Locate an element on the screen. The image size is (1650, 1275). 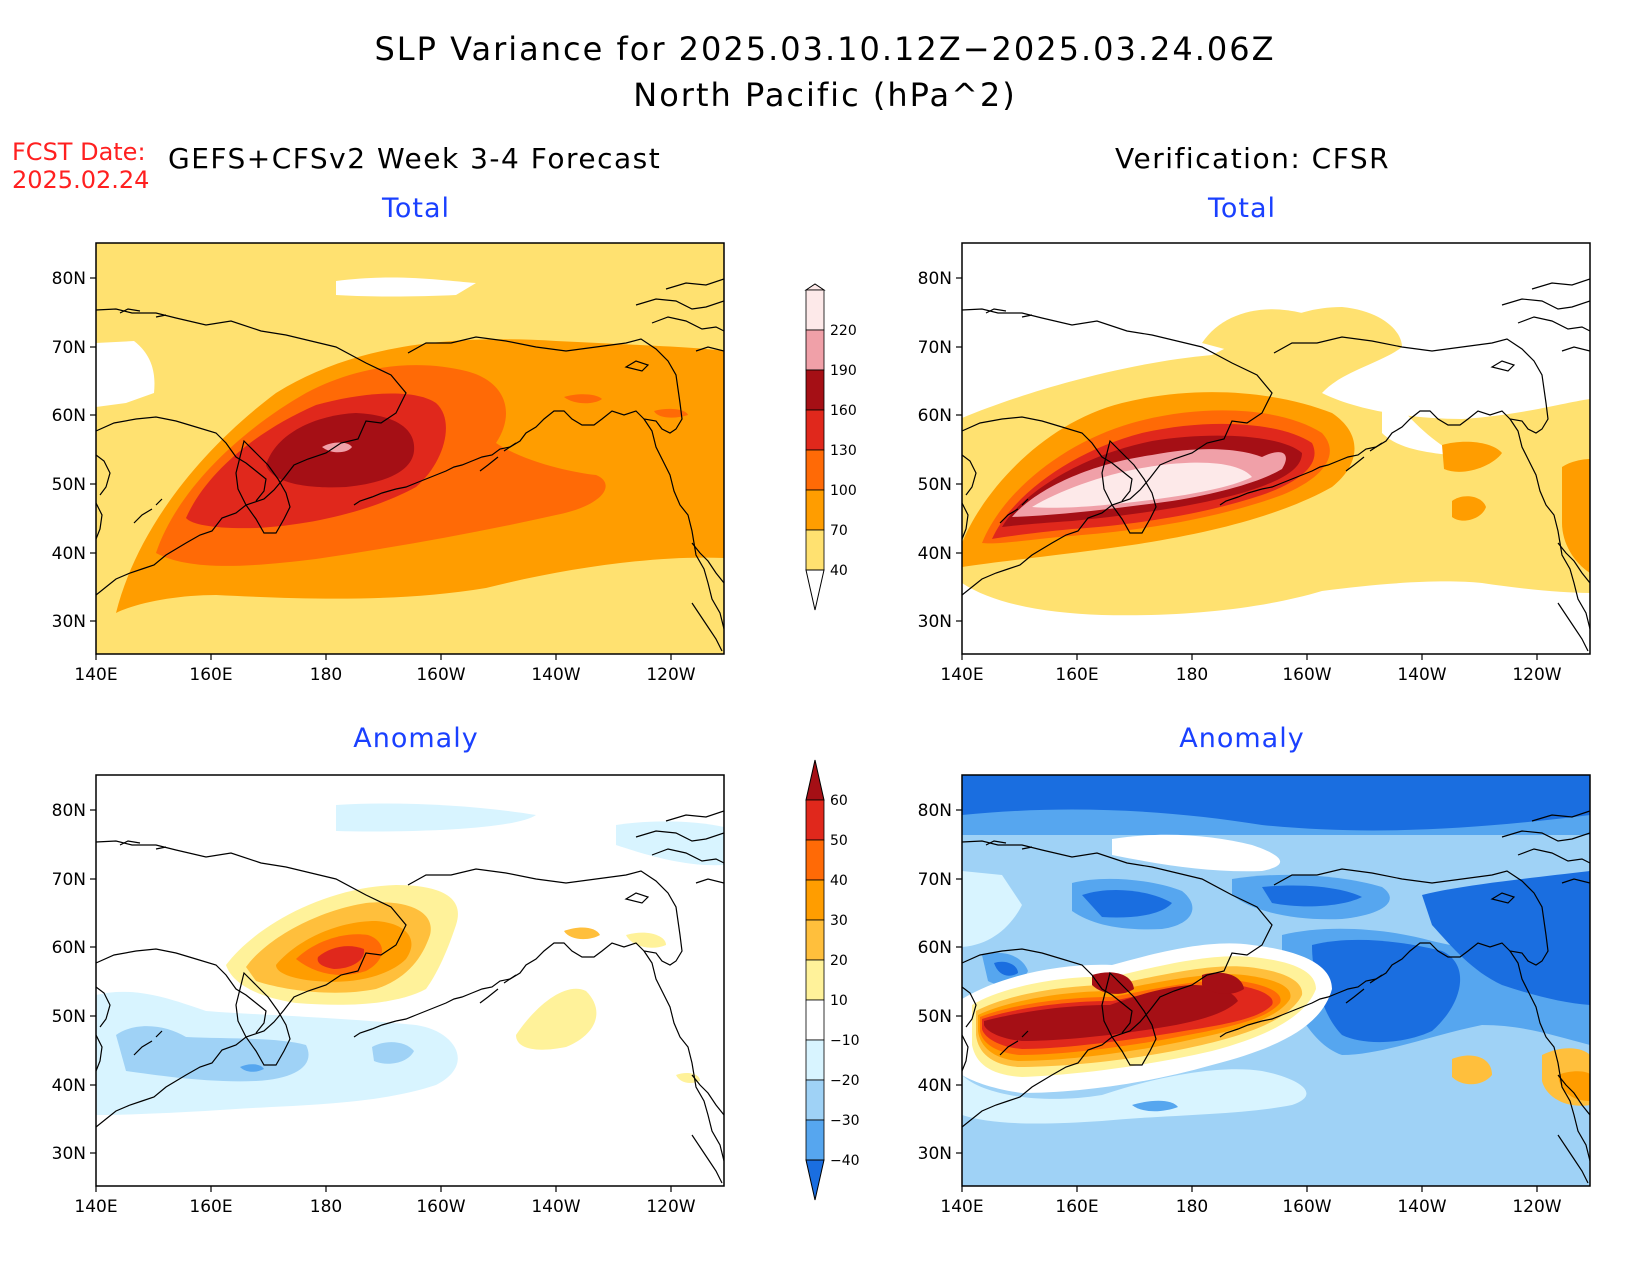
panel-title-verification-total: Total is located at coordinates (1242, 208).